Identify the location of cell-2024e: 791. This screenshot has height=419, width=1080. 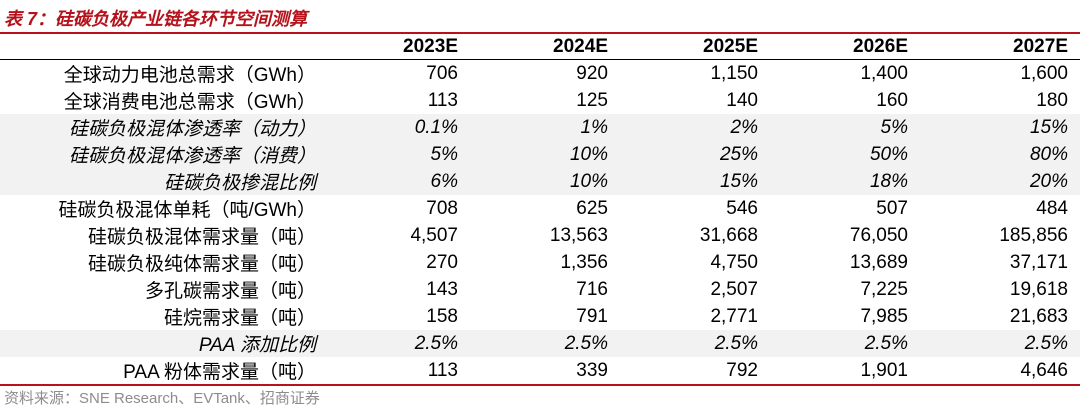
(592, 316).